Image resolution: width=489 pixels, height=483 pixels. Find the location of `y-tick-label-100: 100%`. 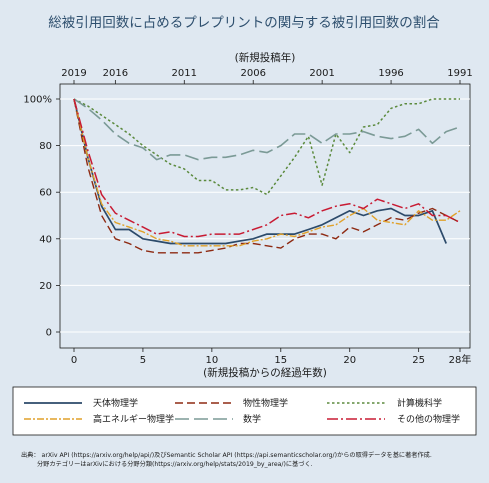

y-tick-label-100: 100% is located at coordinates (37, 100).